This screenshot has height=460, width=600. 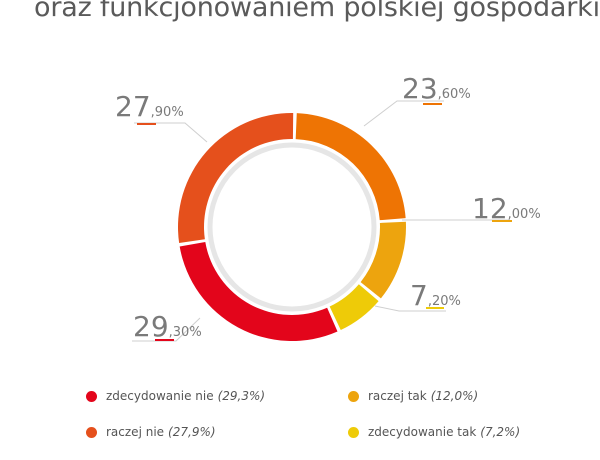 I want to click on donut-slice-s4, so click(x=258, y=291).